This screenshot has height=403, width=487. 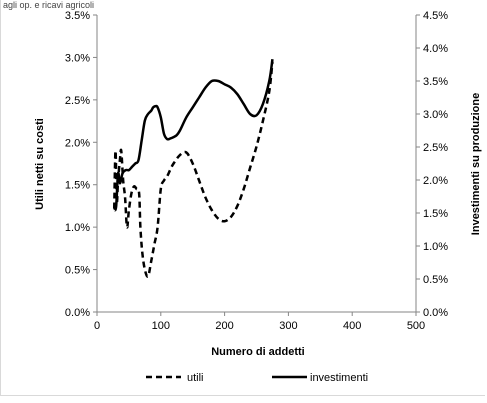 I want to click on legend: utili investimenti, so click(x=257, y=378).